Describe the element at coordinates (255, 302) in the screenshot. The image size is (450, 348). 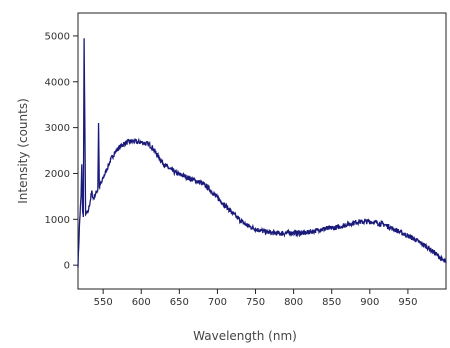
I see `x-tick-label: 750` at that location.